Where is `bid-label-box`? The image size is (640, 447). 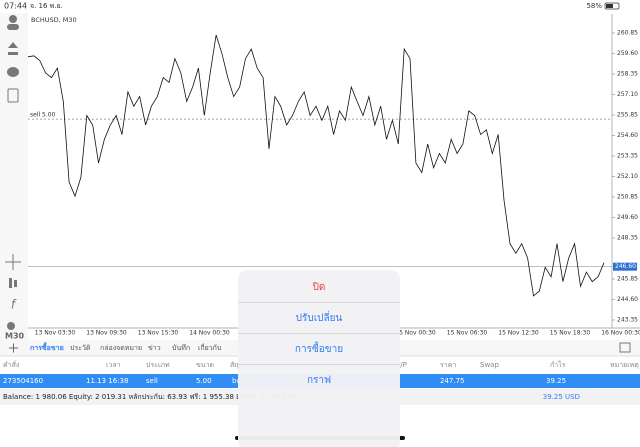 bid-label-box is located at coordinates (625, 266).